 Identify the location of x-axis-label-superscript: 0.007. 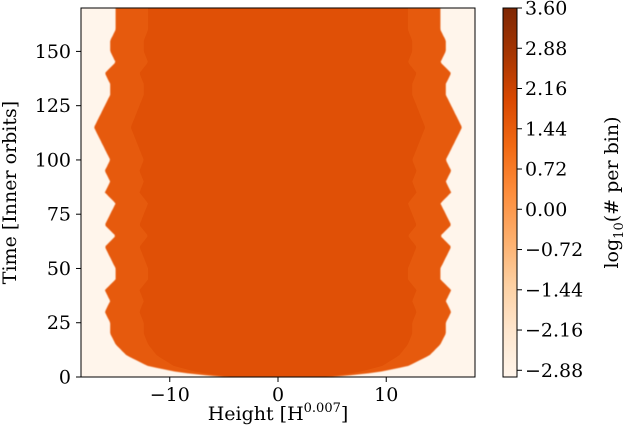
(322, 408).